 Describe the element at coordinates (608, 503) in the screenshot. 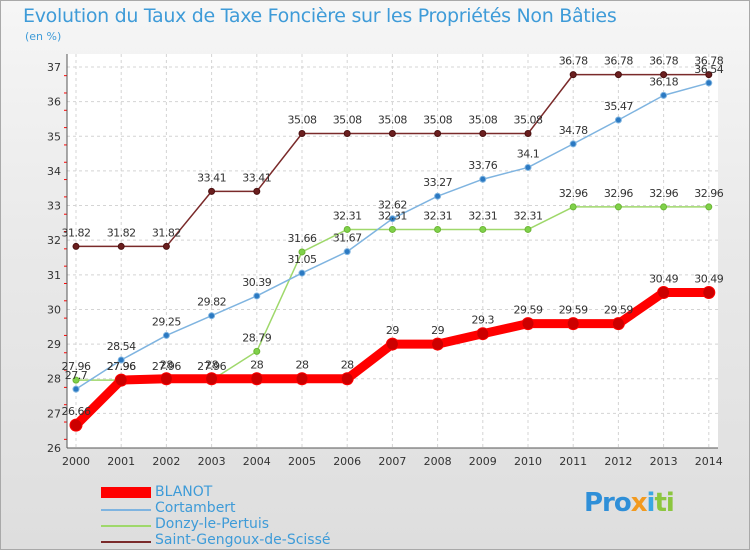

I see `logo-part: Pro` at that location.